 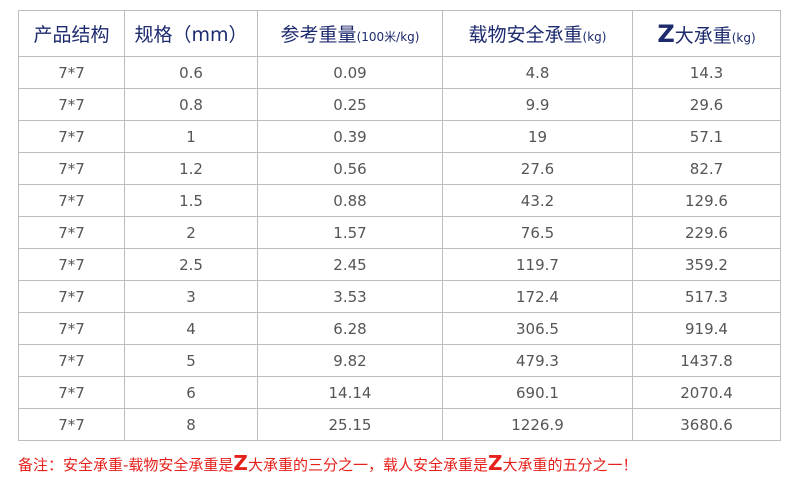 I want to click on header-cell: 规格（mm）, so click(x=191, y=33).